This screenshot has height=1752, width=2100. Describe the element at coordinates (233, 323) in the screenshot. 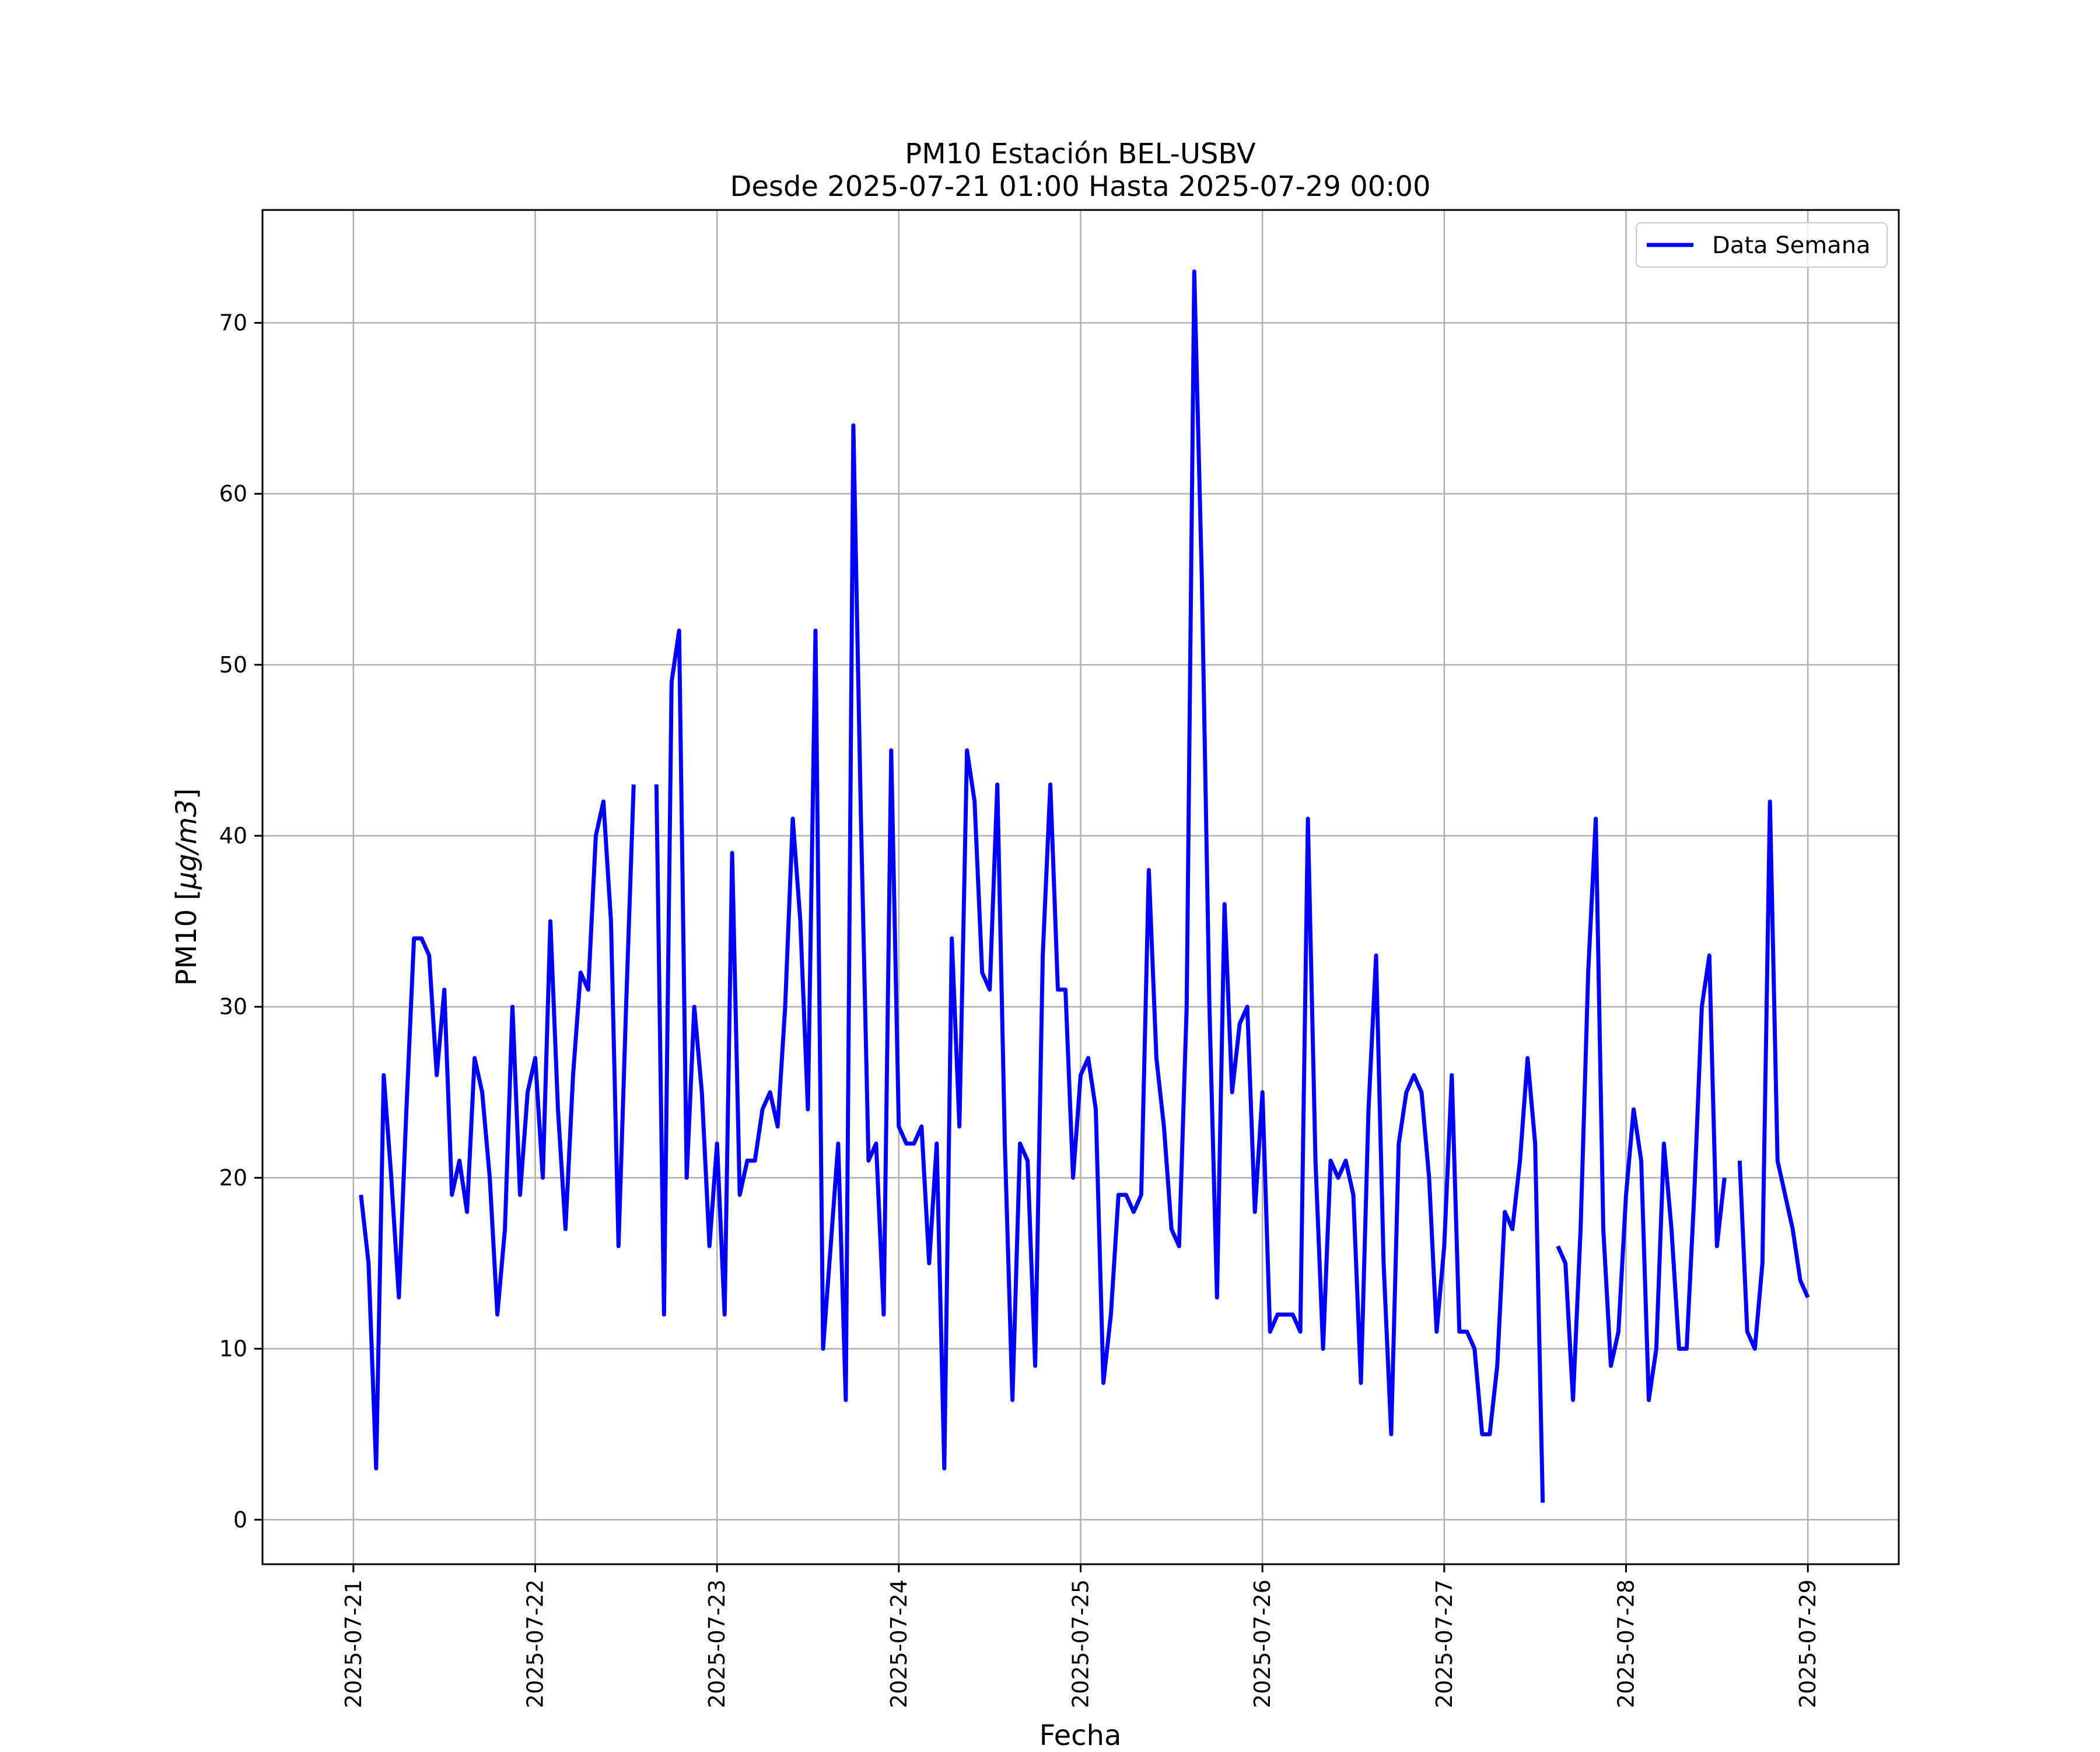

I see `y-tick-label: 70` at that location.